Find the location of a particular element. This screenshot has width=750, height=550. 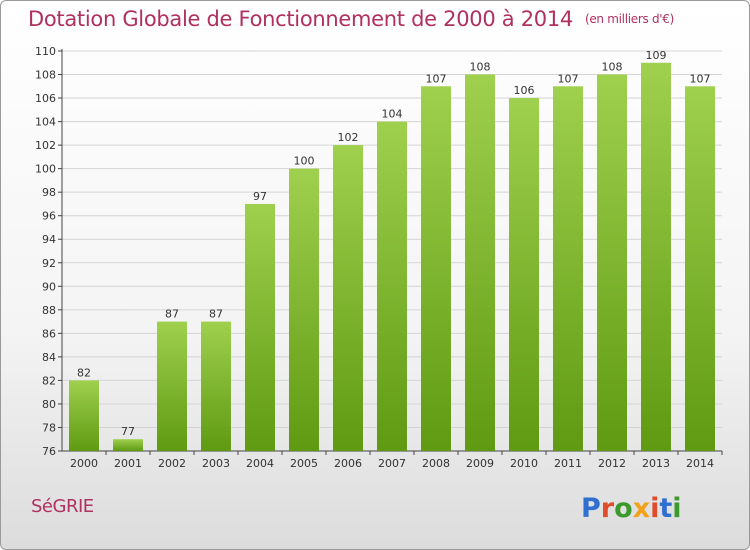

y-tick-label: 102 is located at coordinates (45, 145).